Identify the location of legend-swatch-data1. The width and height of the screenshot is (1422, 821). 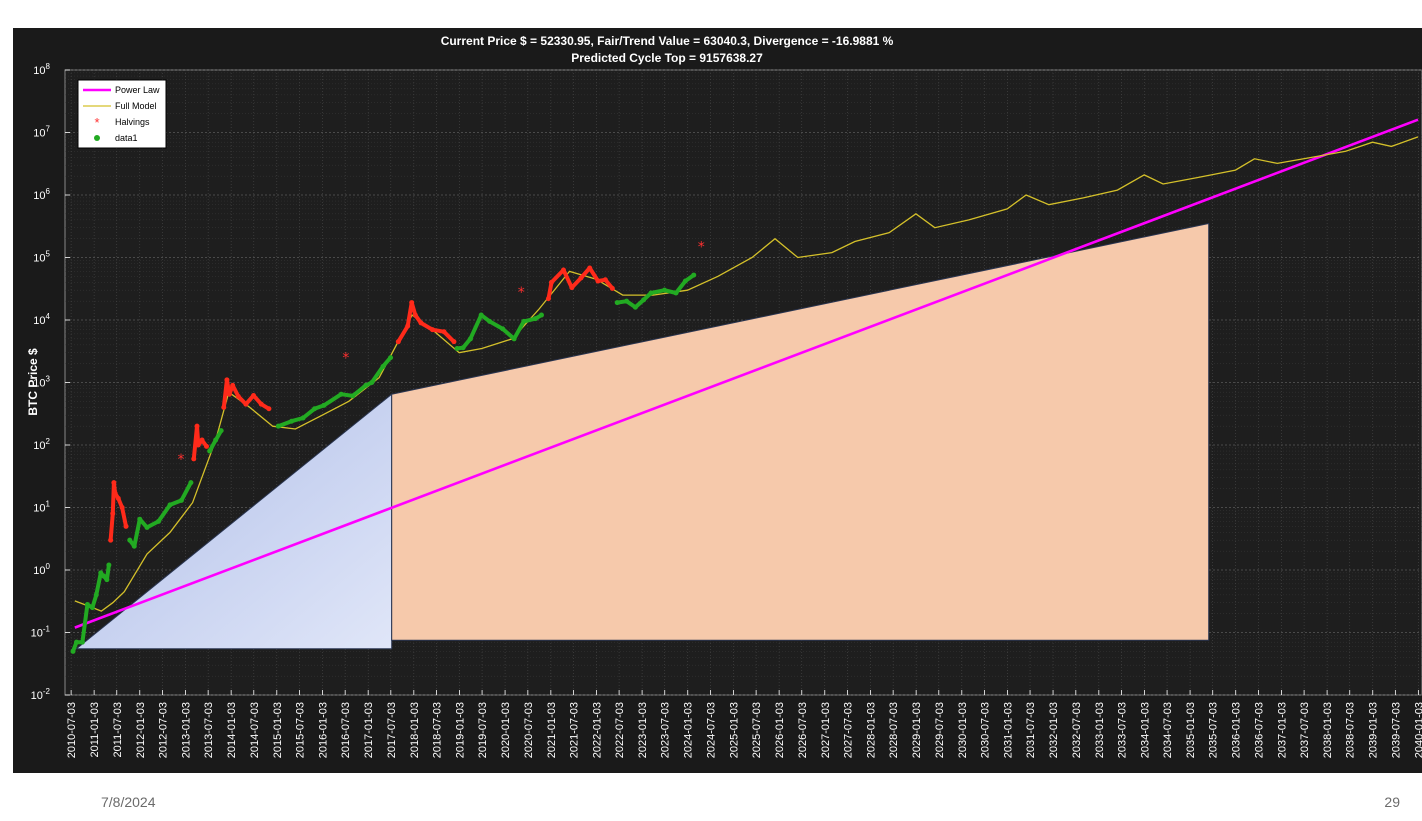
(97, 138).